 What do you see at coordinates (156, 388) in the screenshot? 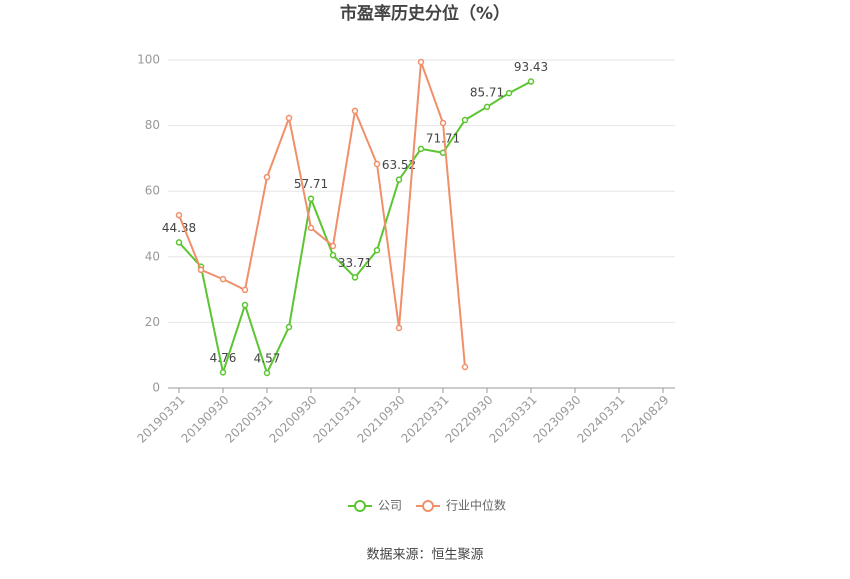
I see `y-tick-label: 0` at bounding box center [156, 388].